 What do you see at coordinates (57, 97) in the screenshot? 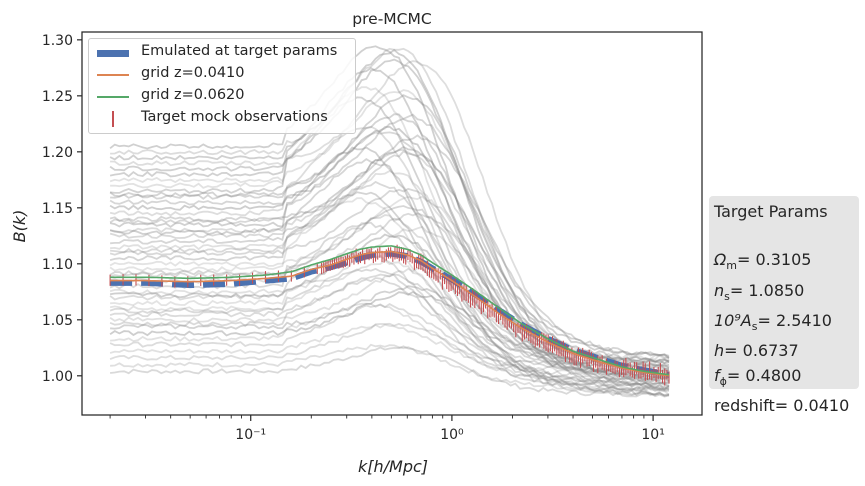
I see `y-tick-label: 1.25` at bounding box center [57, 97].